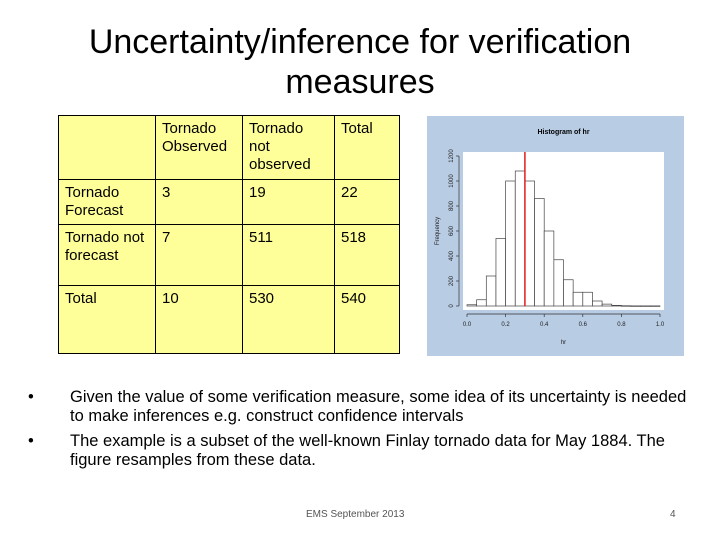  Describe the element at coordinates (199, 147) in the screenshot. I see `table-header-cell: Tornado Observed` at that location.